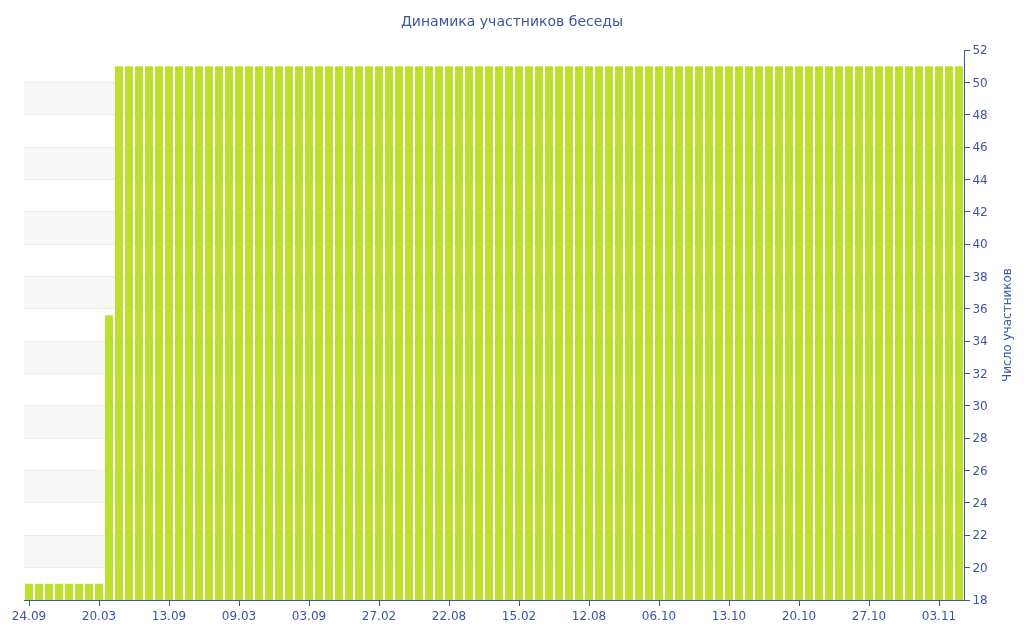  Describe the element at coordinates (239, 616) in the screenshot. I see `x-tick-label: 09.03` at that location.